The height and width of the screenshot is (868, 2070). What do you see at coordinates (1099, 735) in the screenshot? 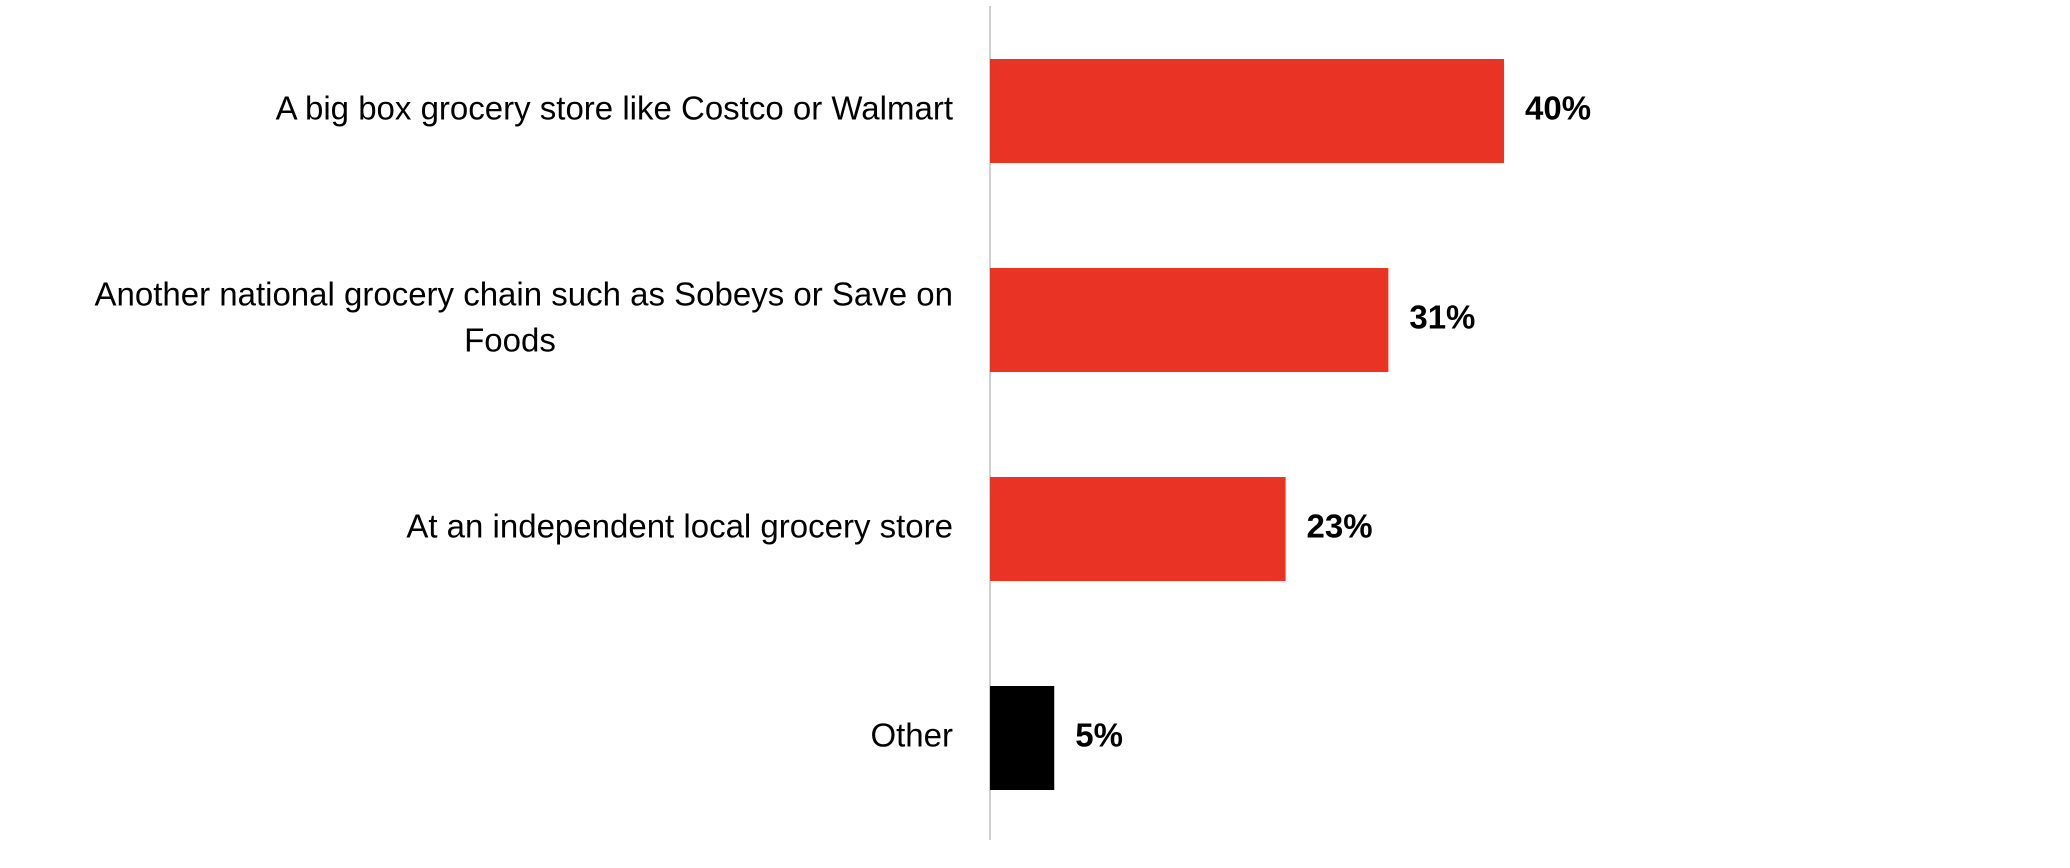
I see `data-label: 5%` at bounding box center [1099, 735].